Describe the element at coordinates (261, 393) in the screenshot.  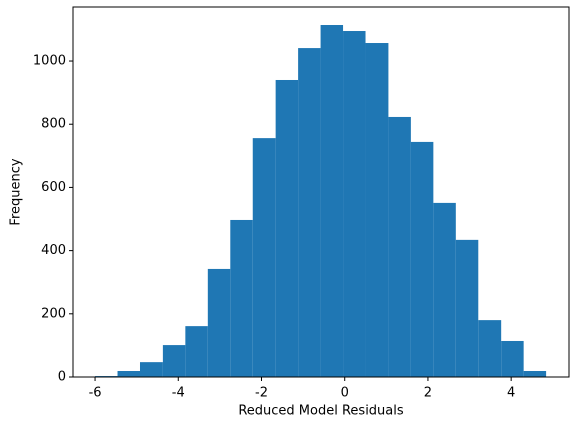
I see `x-tick-label: -2` at that location.